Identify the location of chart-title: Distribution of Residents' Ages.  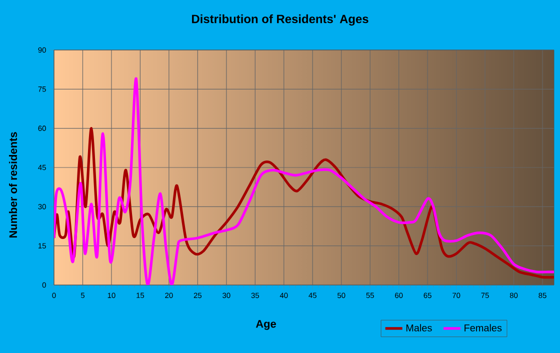
(280, 20).